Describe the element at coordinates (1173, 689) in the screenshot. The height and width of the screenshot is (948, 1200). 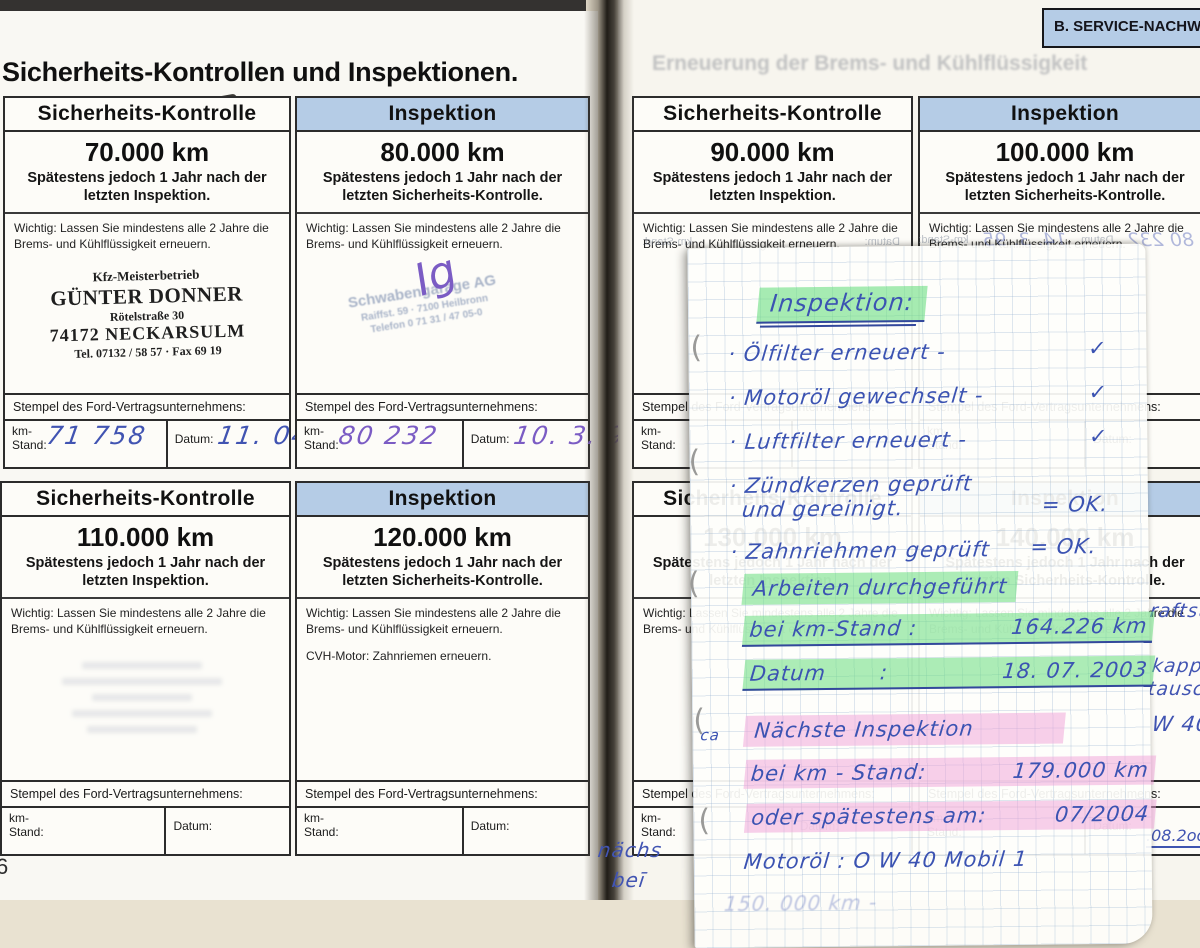
I see `handwriting-fragment: tauscht.` at that location.